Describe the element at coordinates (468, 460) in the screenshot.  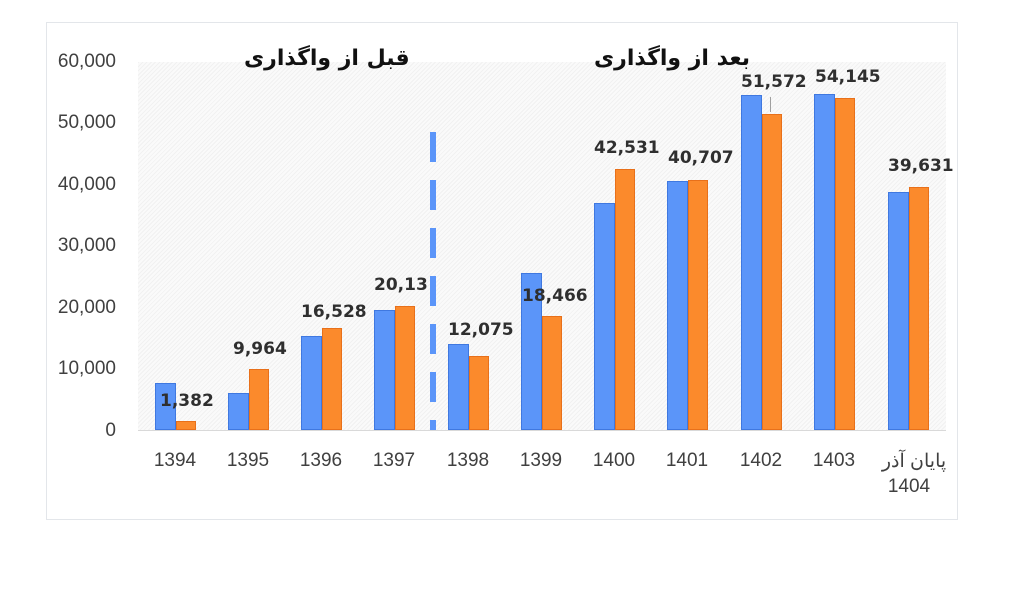
I see `x-label-1398: 1398` at that location.